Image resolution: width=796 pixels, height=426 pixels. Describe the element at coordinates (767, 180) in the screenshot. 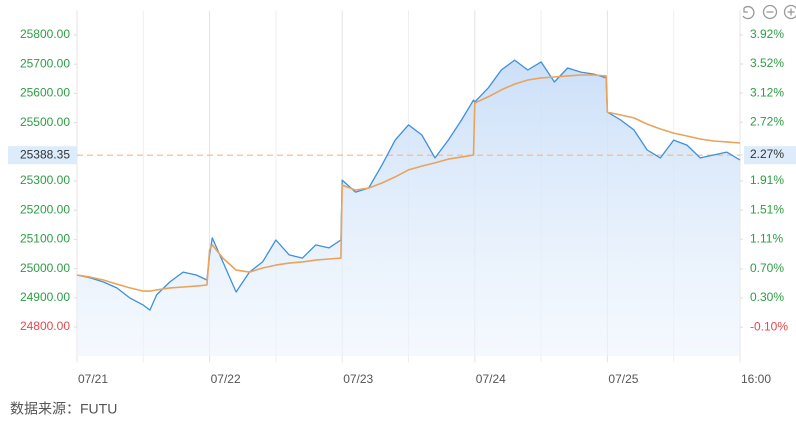

I see `y2-tick-label: 1.91%` at that location.